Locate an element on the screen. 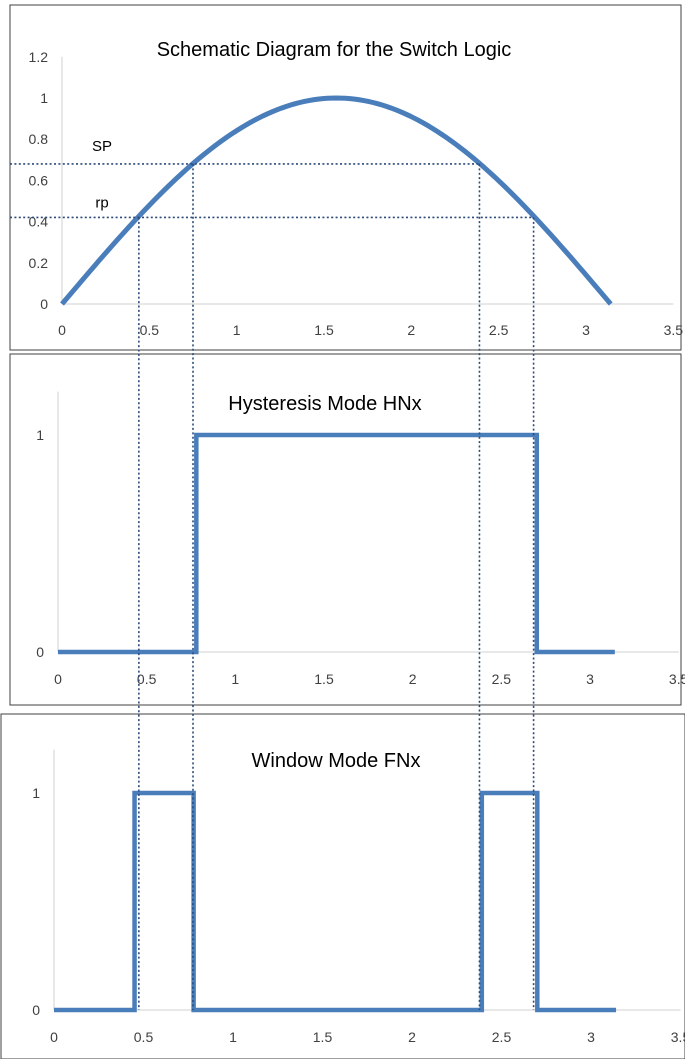  y-tick-label: 0.6 is located at coordinates (39, 180).